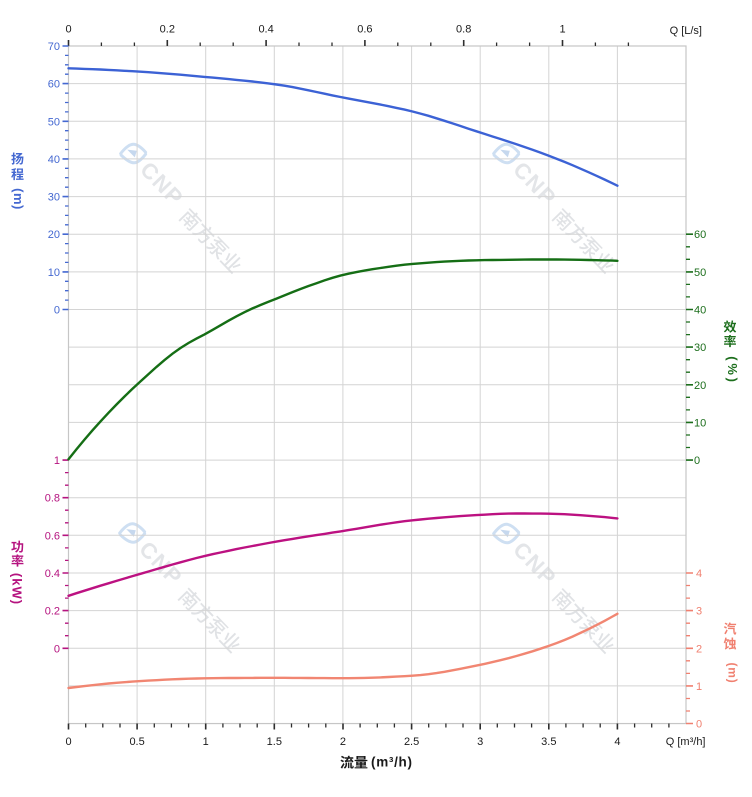 The width and height of the screenshot is (752, 797). I want to click on svg-text: 2.5, so click(411, 742).